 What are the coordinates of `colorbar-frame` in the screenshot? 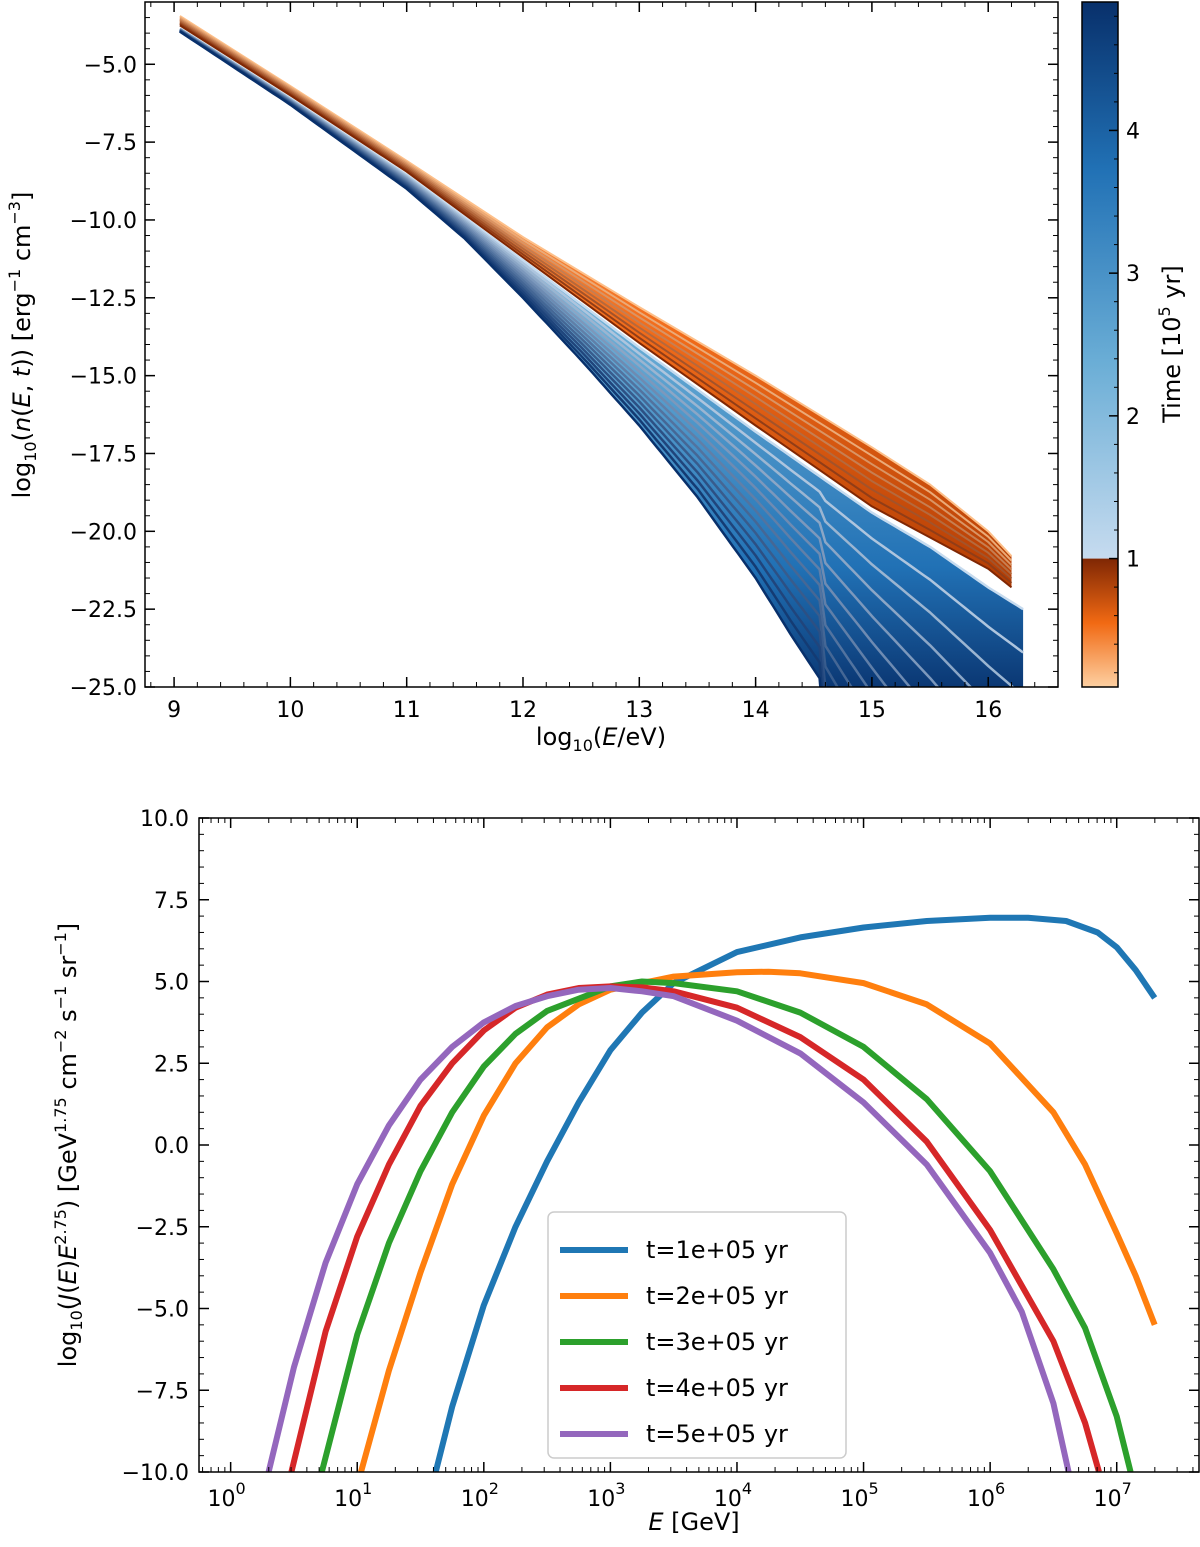 It's located at (1100, 344).